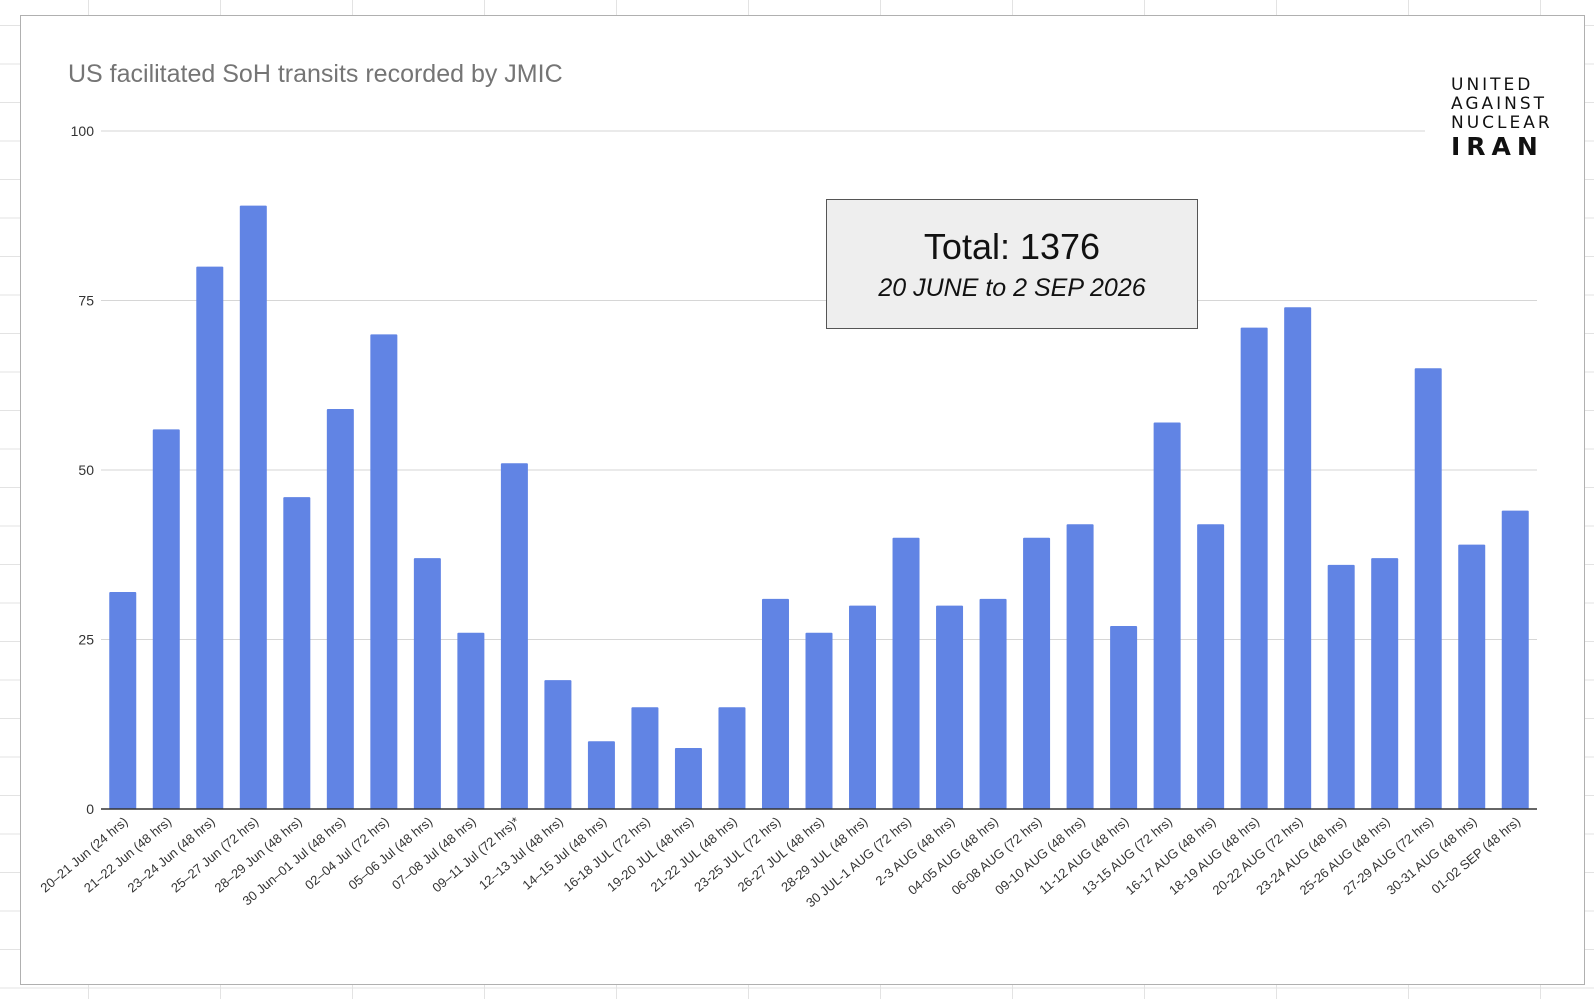 This screenshot has width=1594, height=999. I want to click on y-tick-label: 100, so click(83, 131).